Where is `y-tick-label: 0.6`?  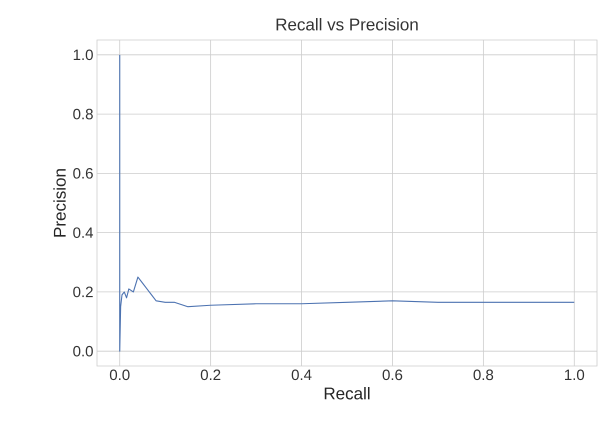 y-tick-label: 0.6 is located at coordinates (83, 173).